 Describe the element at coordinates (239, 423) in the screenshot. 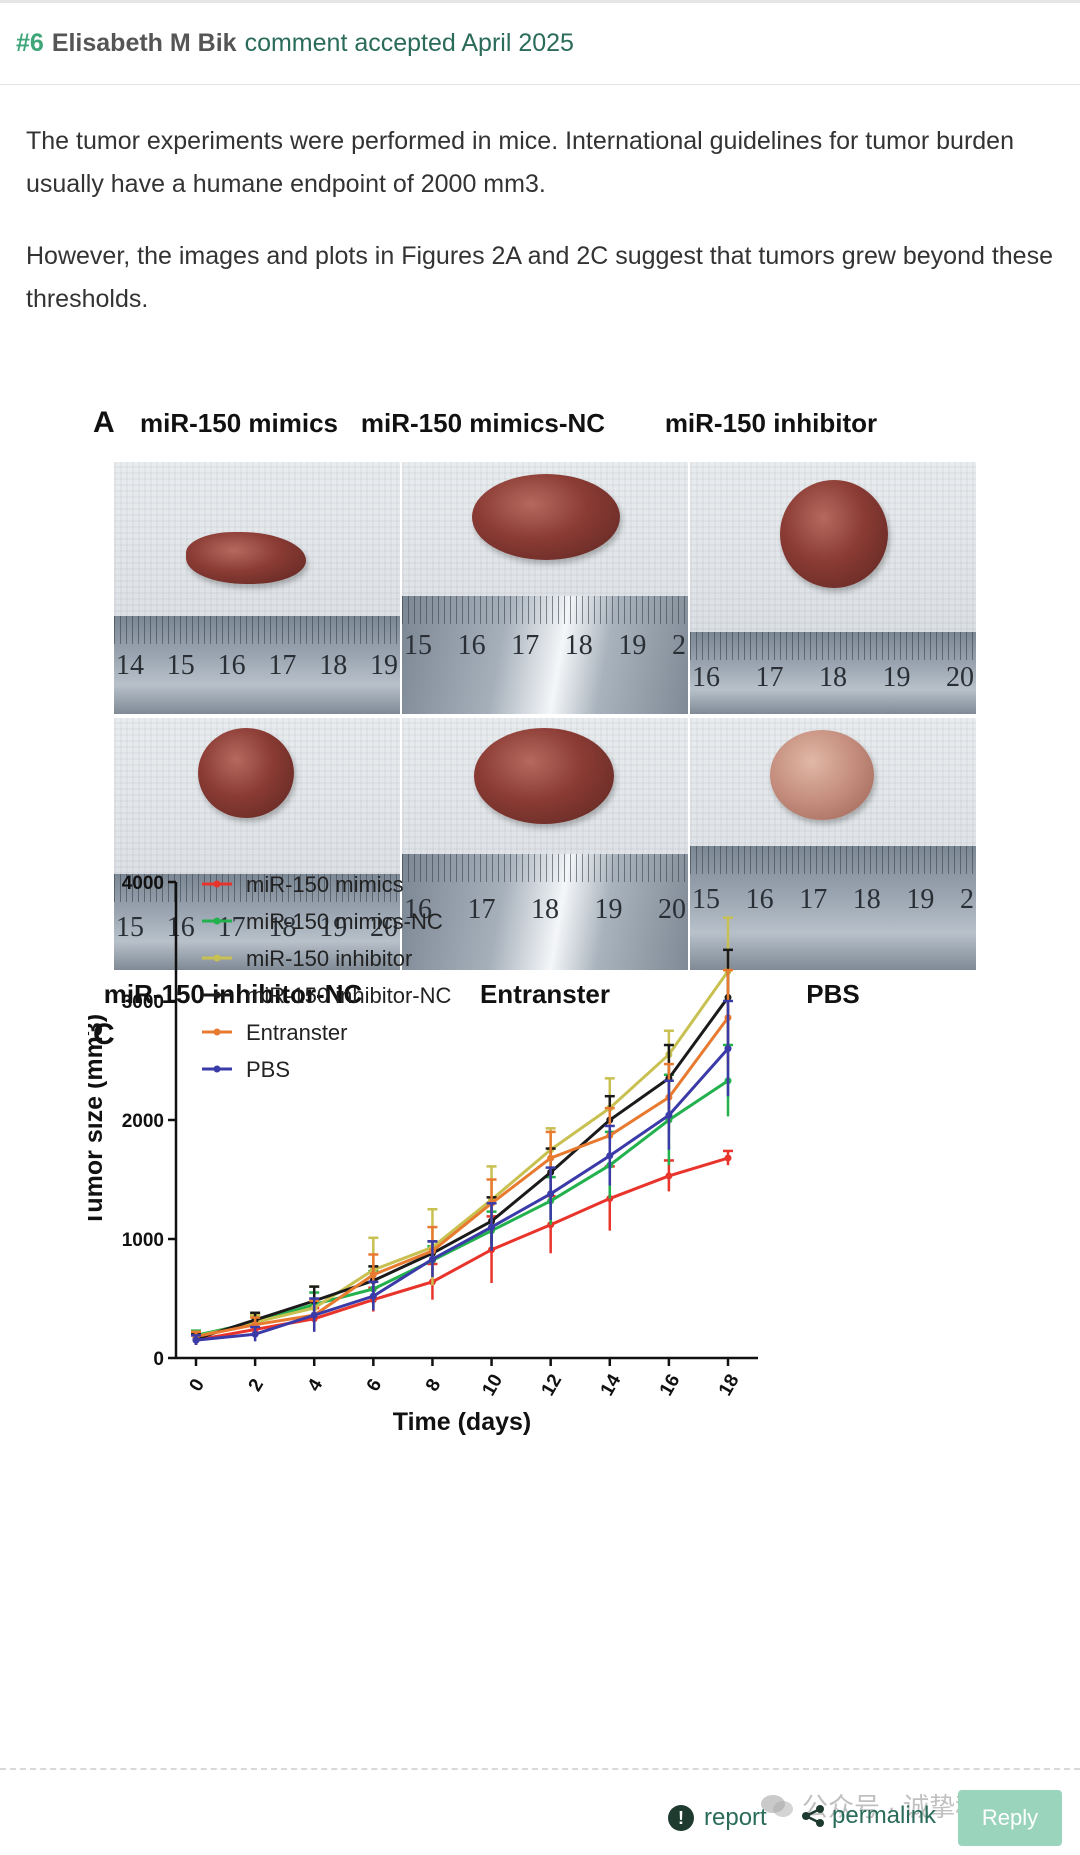

I see `photo-title-mimics: miR-150 mimics` at that location.